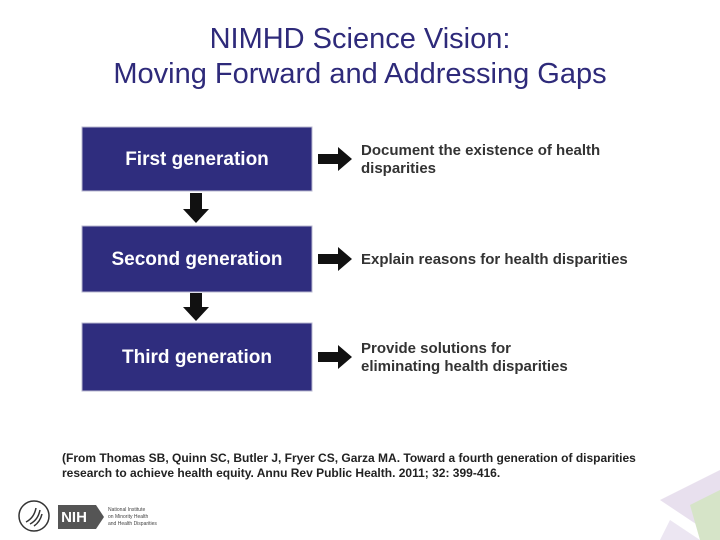 The image size is (720, 540). What do you see at coordinates (464, 366) in the screenshot?
I see `generation-description: eliminating health disparities` at bounding box center [464, 366].